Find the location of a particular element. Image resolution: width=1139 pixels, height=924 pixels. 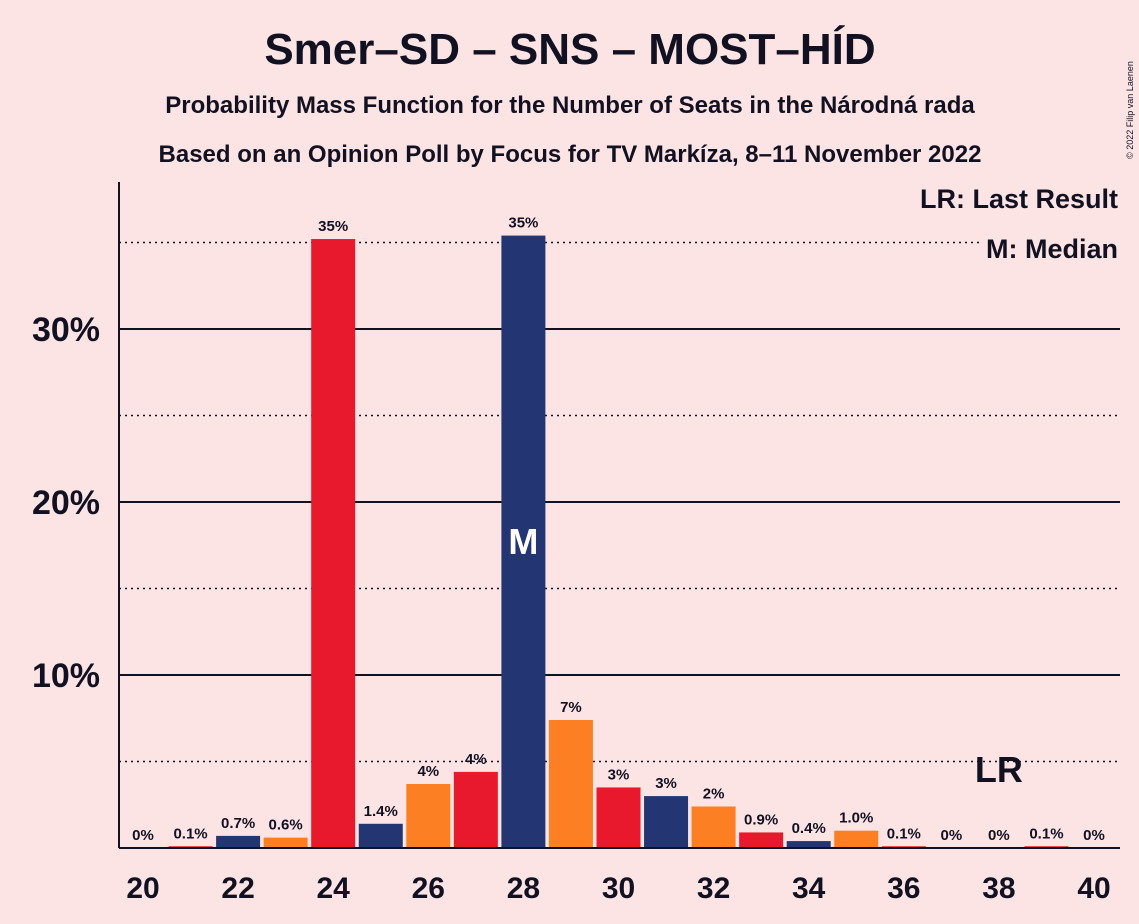

y-tick-label: 10% is located at coordinates (66, 676).